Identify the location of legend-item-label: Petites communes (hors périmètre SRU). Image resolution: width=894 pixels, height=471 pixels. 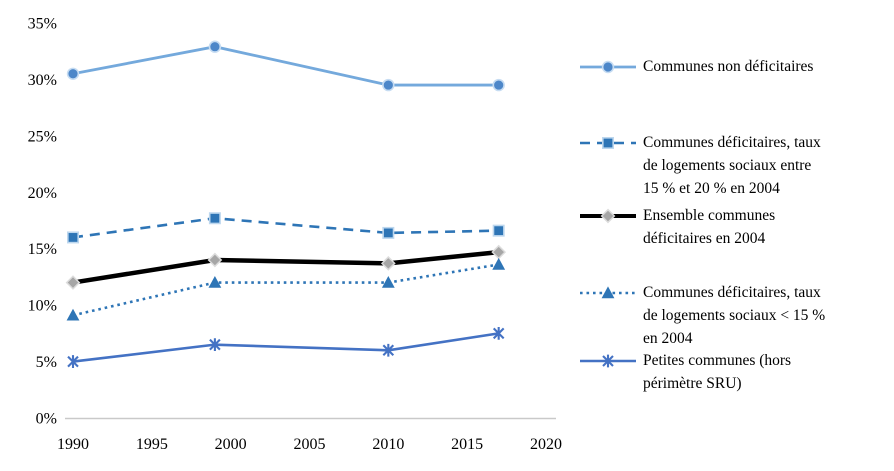
(717, 372).